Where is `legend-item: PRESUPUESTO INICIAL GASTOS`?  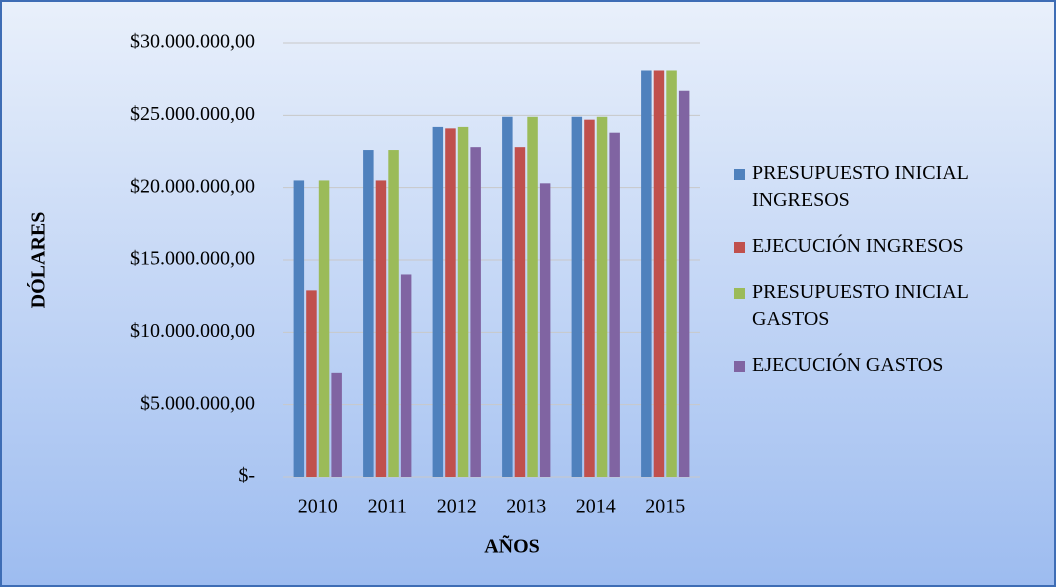
legend-item: PRESUPUESTO INICIAL GASTOS is located at coordinates (889, 306).